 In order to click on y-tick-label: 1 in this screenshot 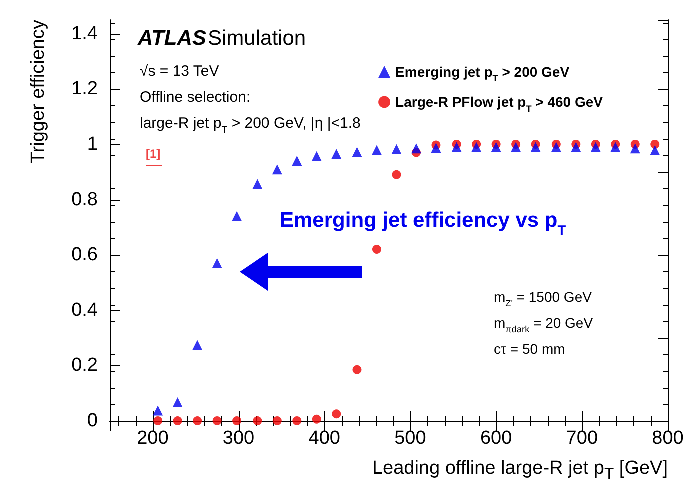, I will do `click(92, 144)`.